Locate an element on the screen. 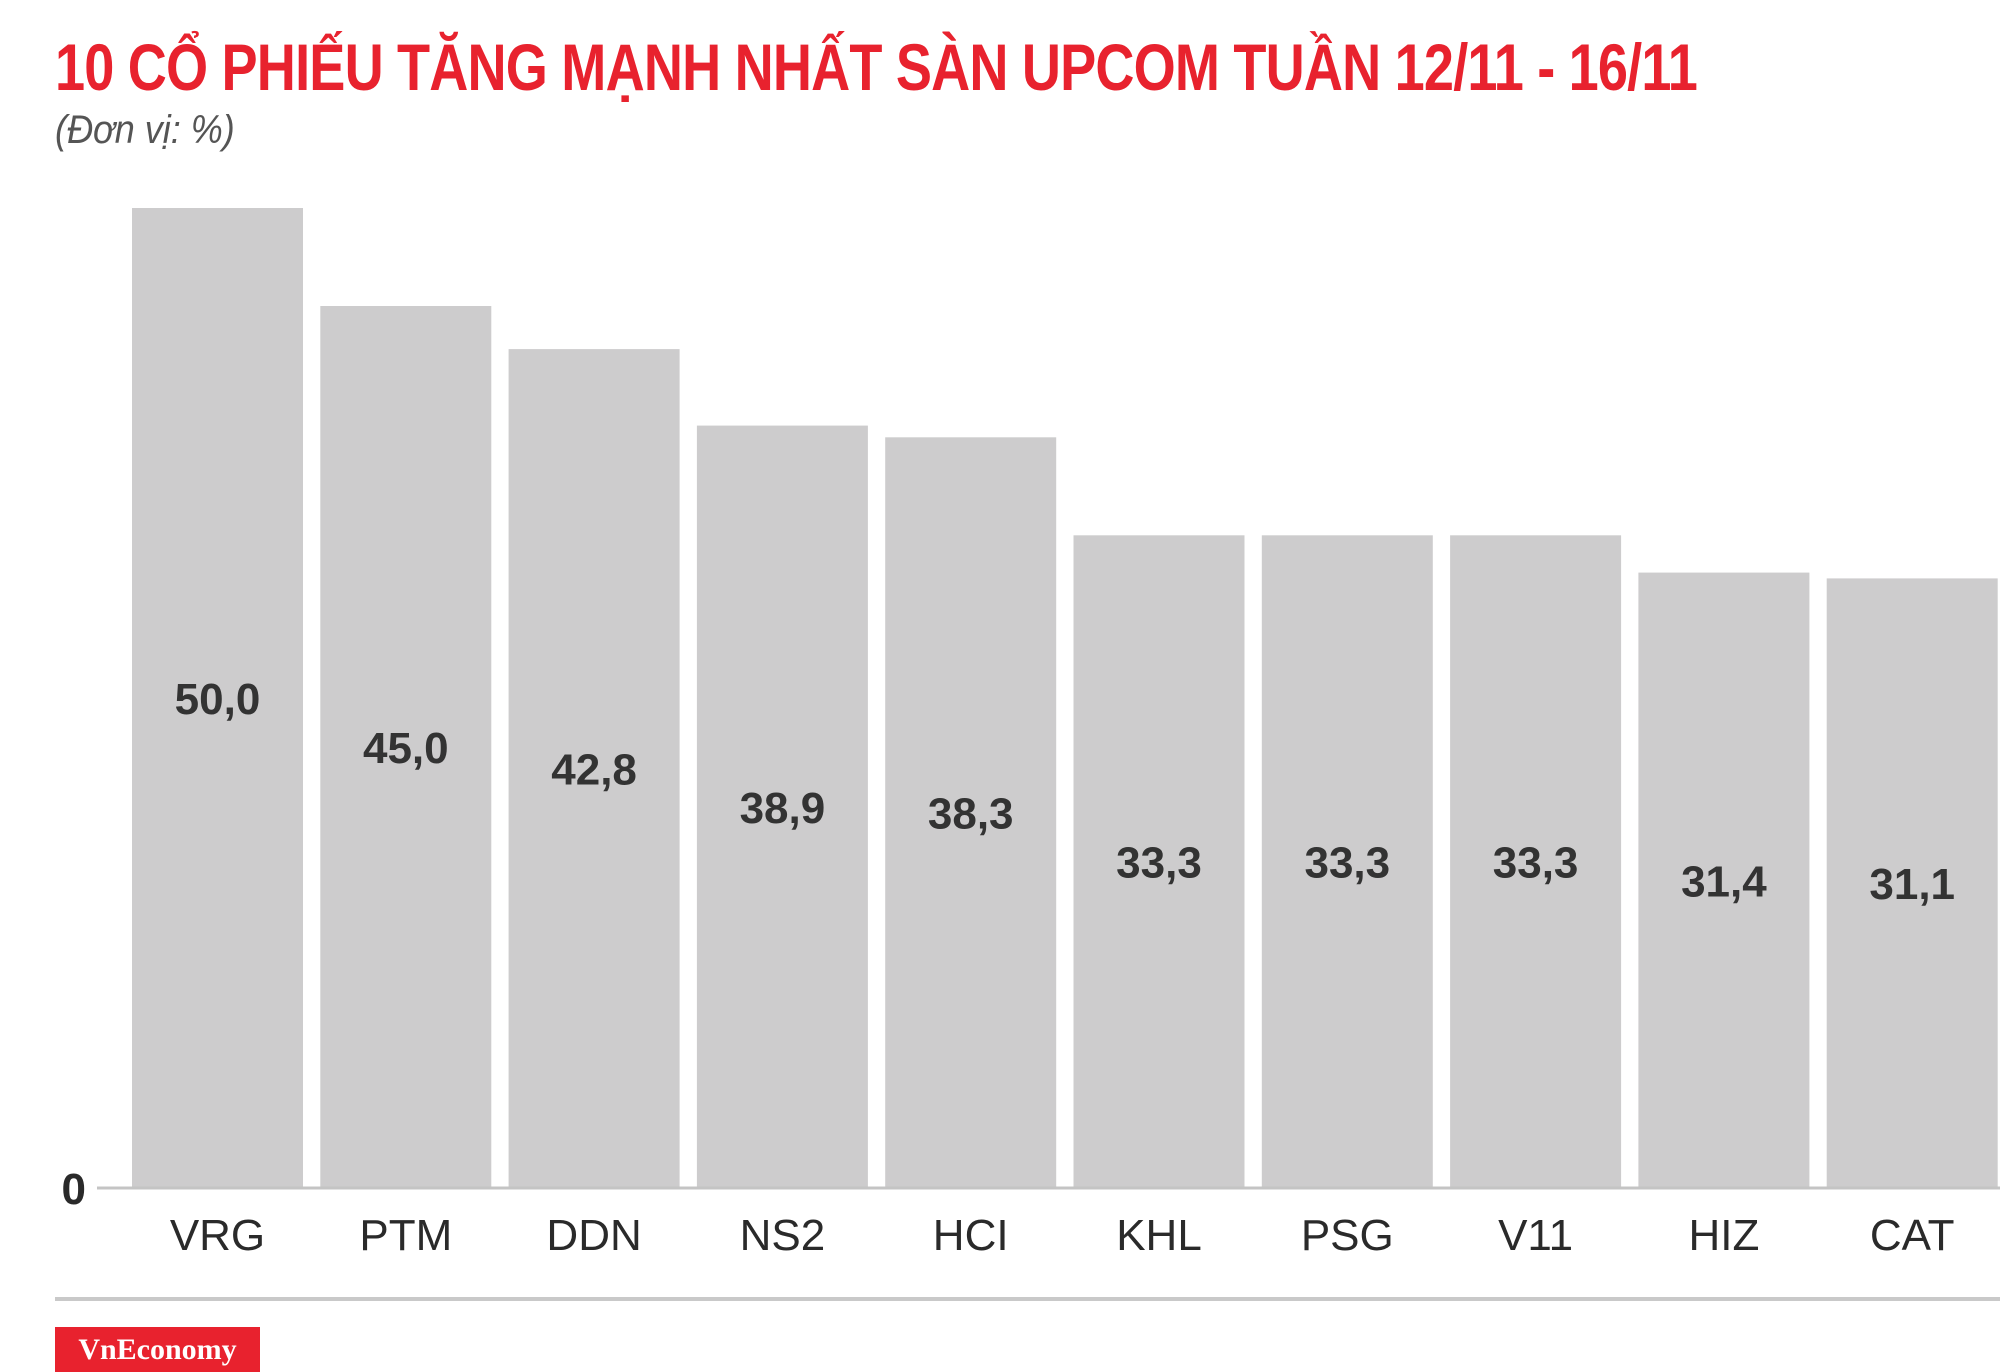 This screenshot has height=1372, width=2000. bar-ptm is located at coordinates (406, 747).